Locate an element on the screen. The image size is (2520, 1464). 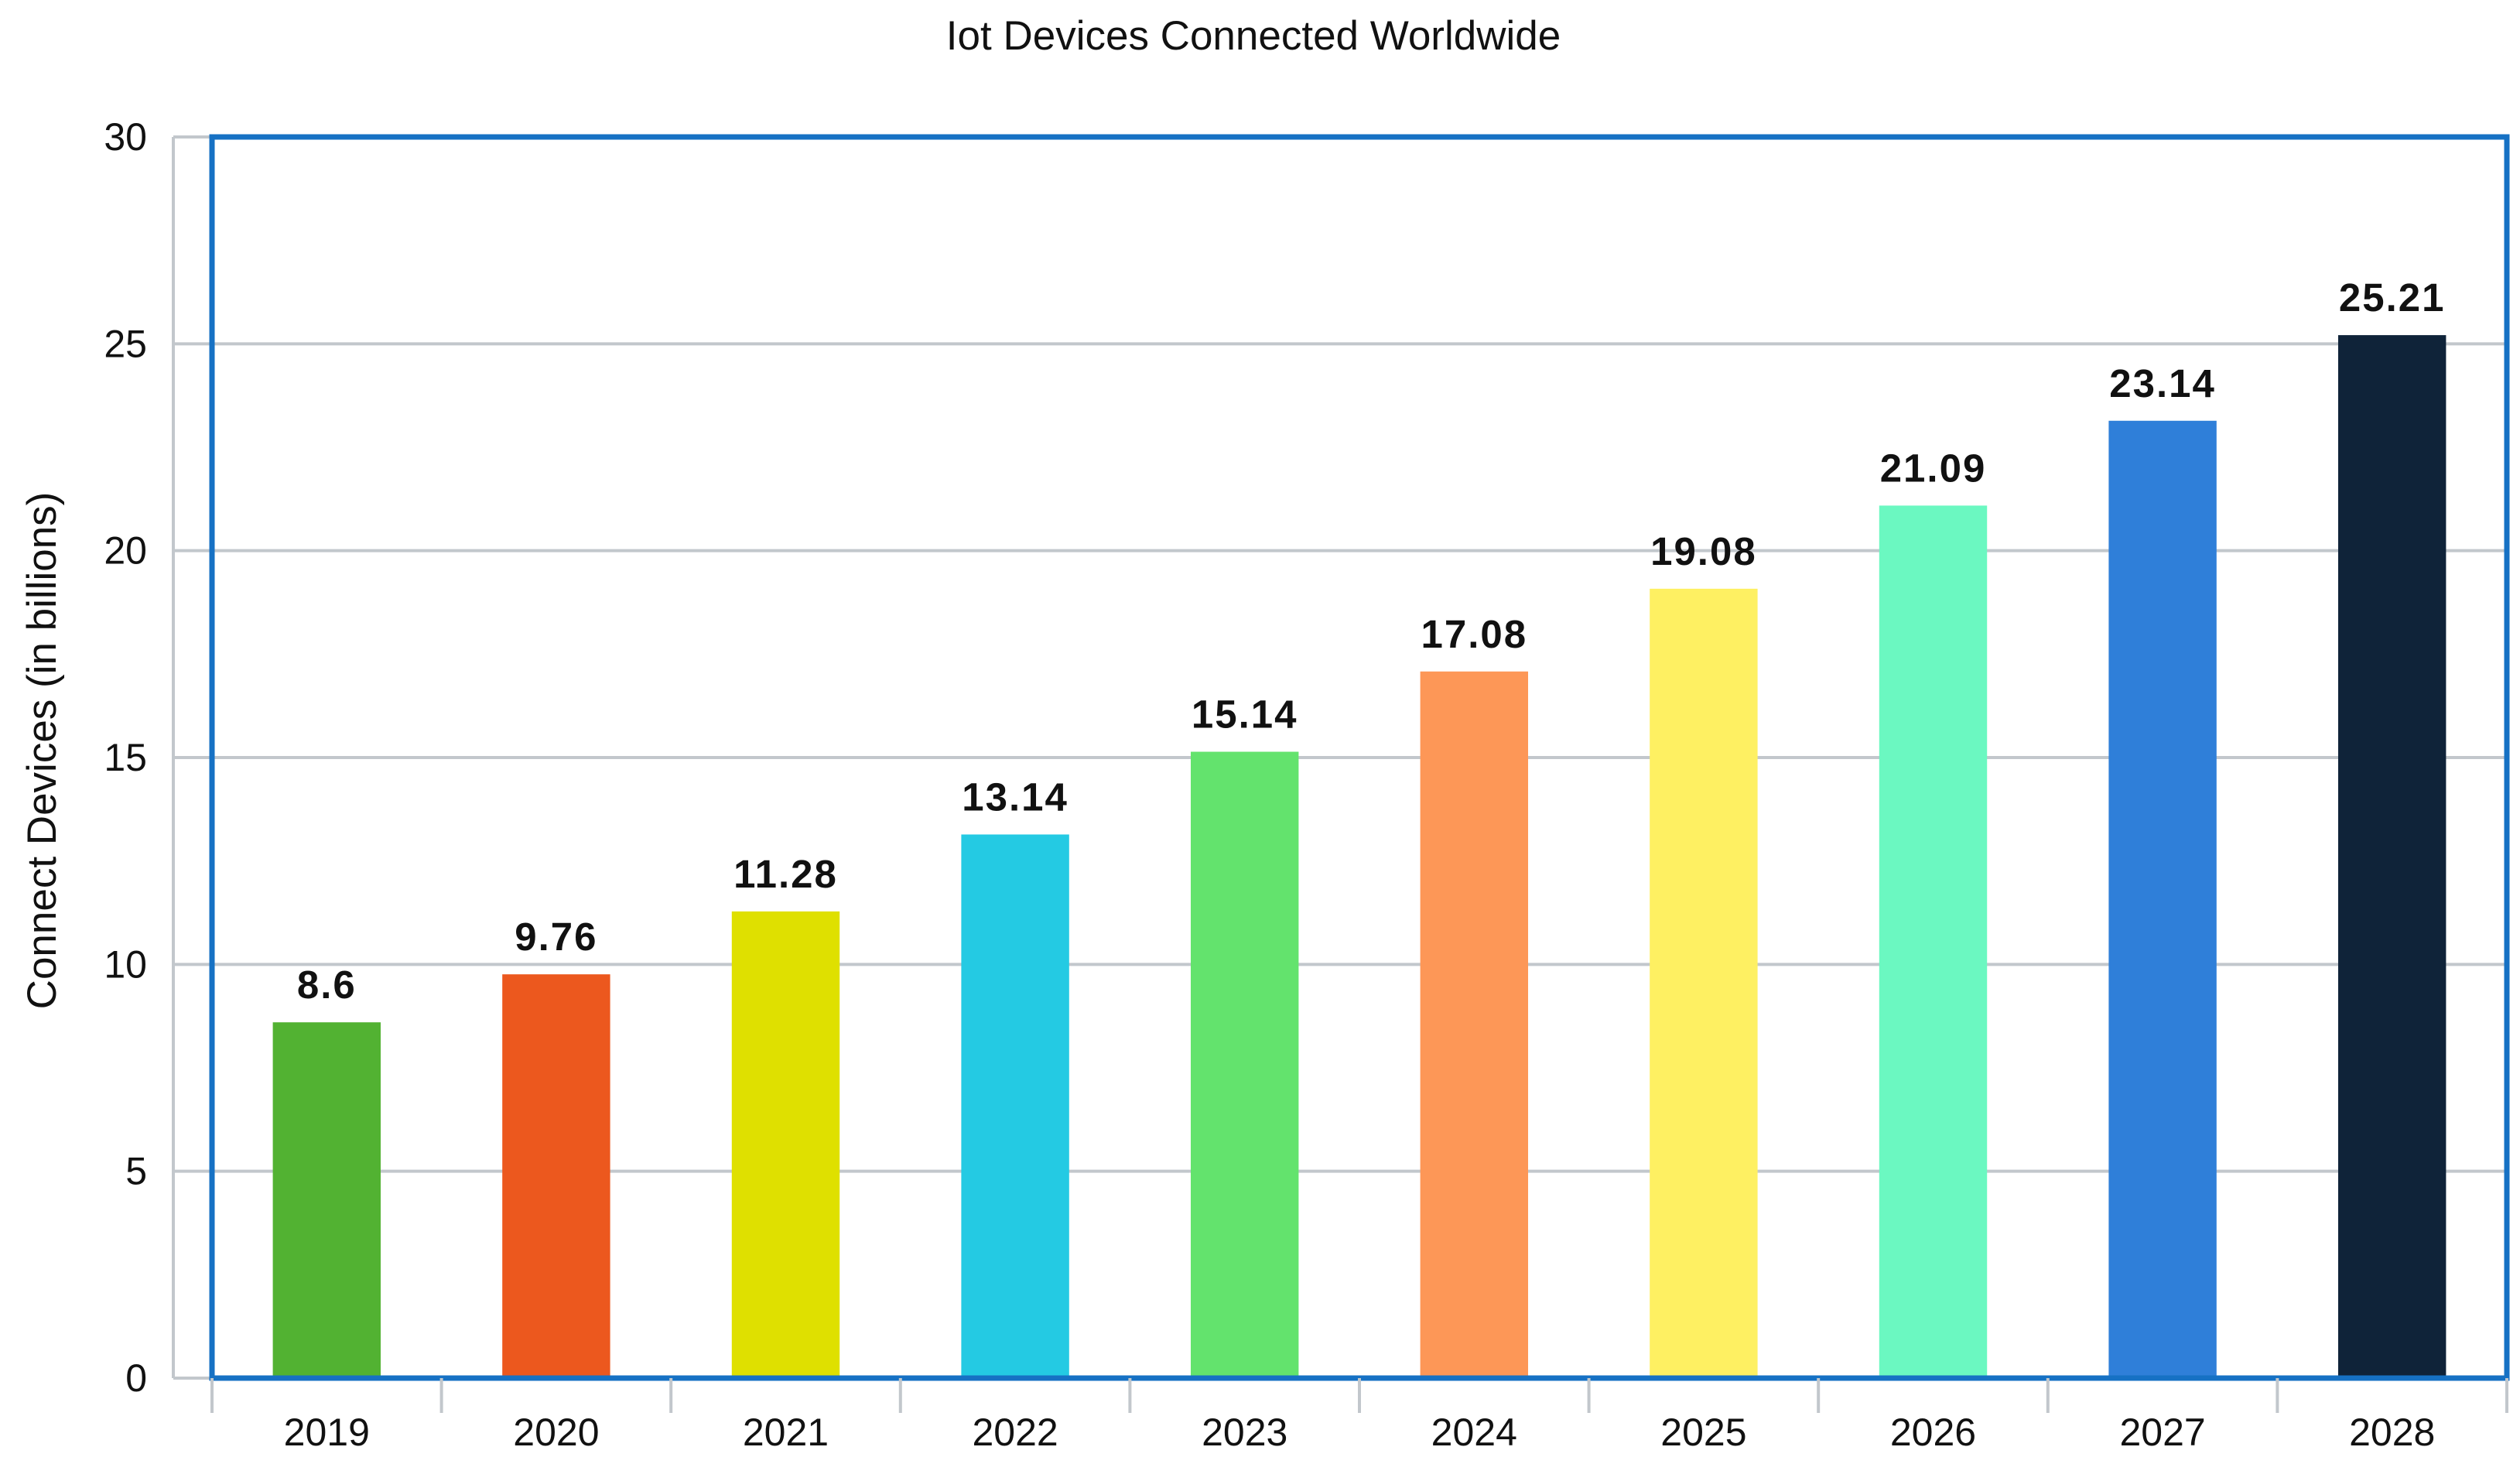
bar-2026 is located at coordinates (1933, 942).